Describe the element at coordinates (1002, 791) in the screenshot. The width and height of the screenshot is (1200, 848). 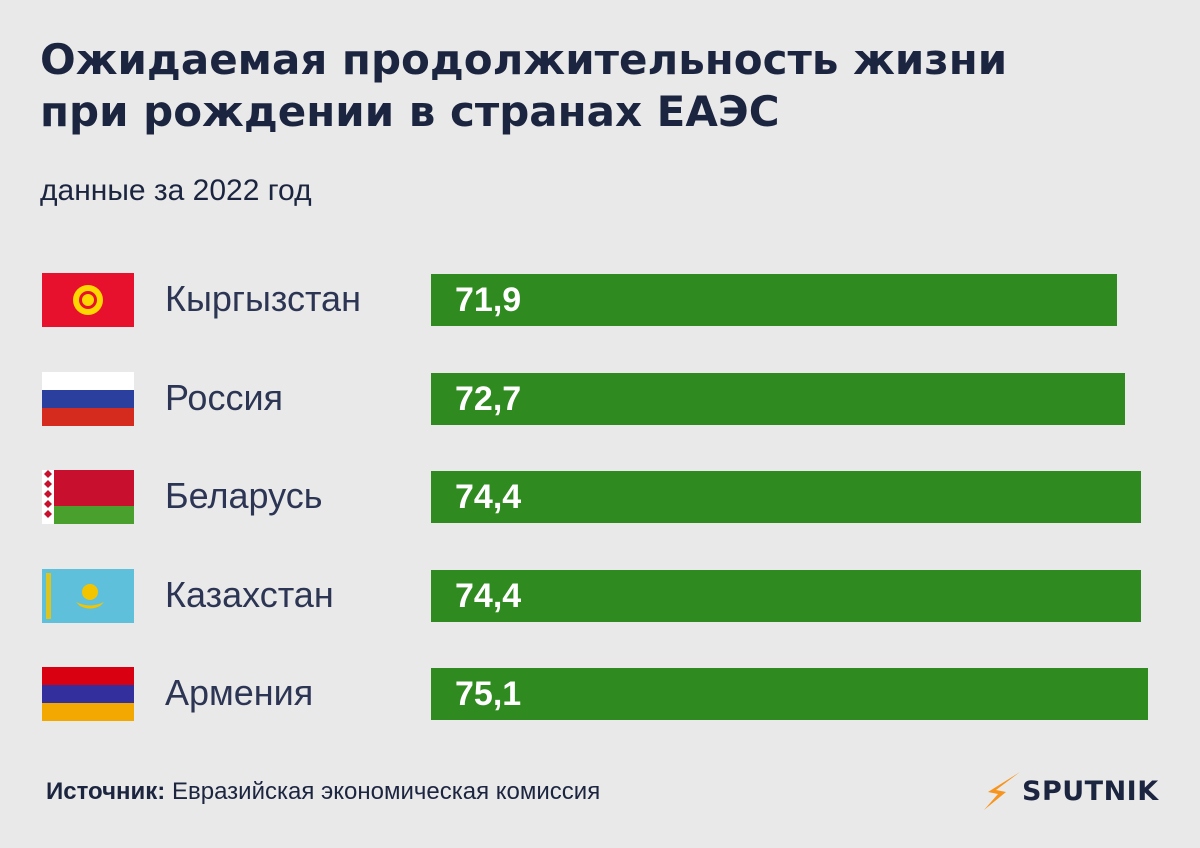
I see `sputnik-arrow-icon` at that location.